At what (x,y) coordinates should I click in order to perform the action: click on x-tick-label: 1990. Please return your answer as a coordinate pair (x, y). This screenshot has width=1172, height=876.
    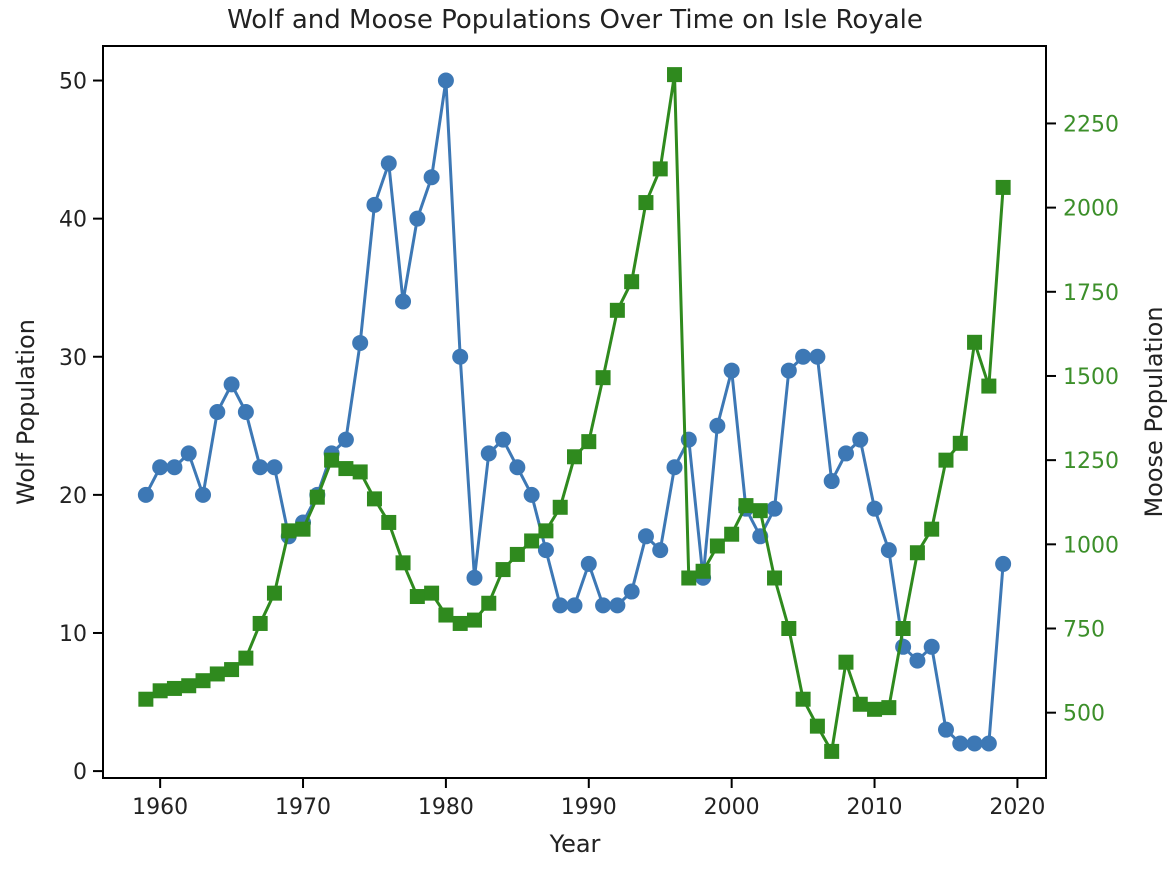
    Looking at the image, I should click on (589, 807).